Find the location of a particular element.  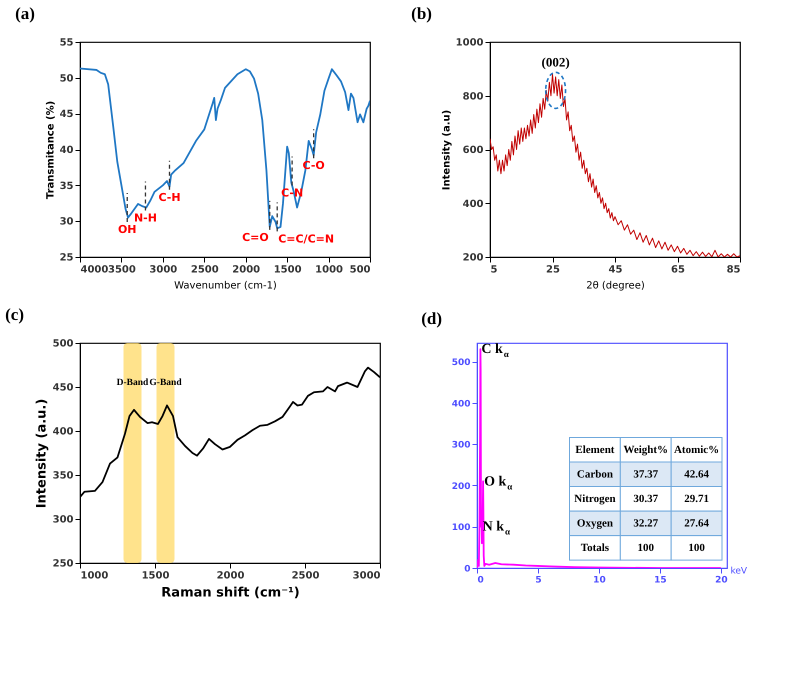

y-tick-label: 45 is located at coordinates (67, 114).